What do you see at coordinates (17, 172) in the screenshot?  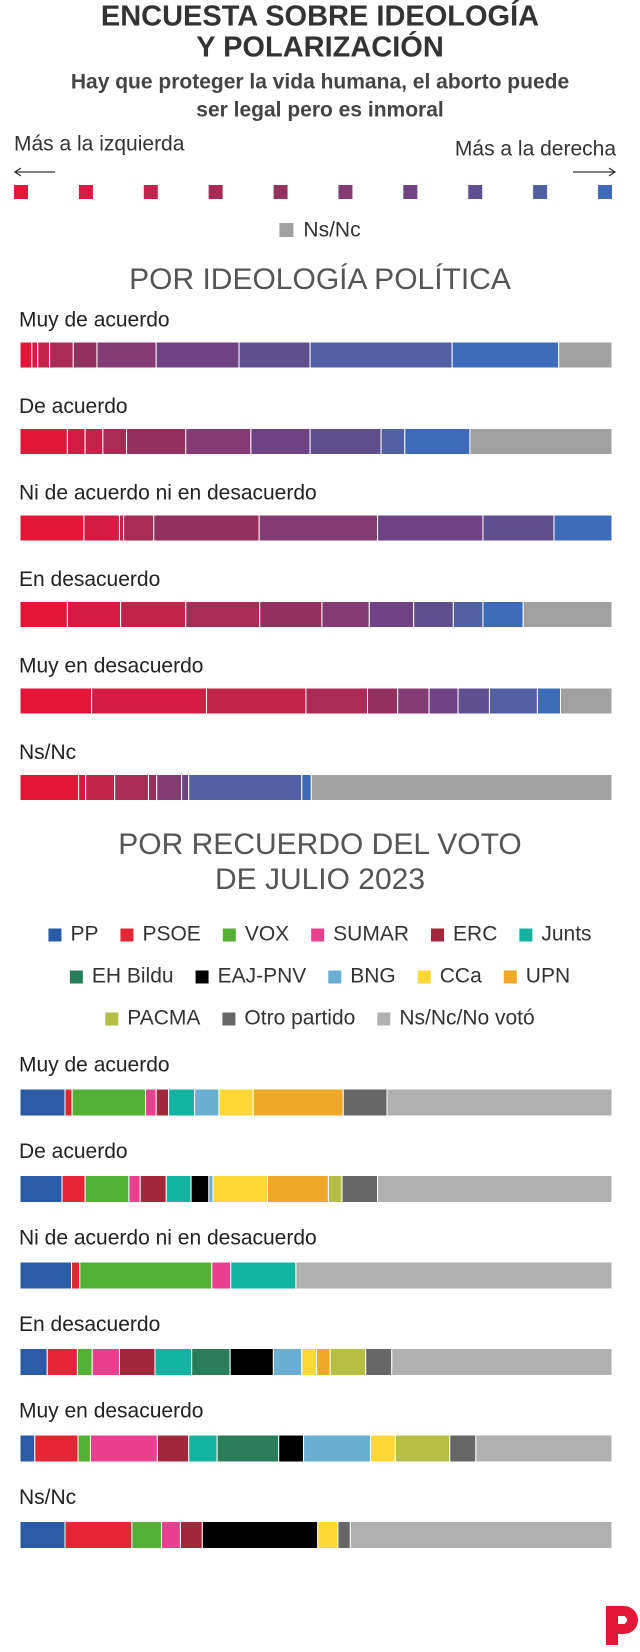 I see `left-arrow-head` at bounding box center [17, 172].